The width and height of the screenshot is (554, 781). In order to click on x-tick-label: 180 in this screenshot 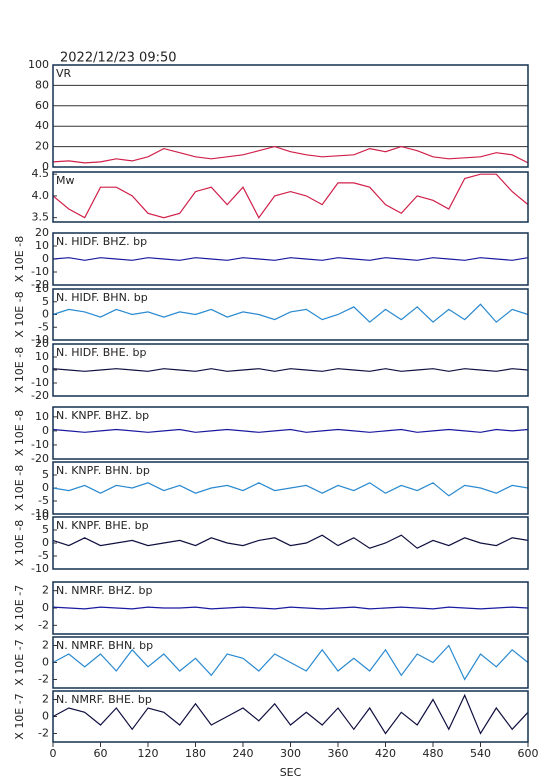, I will do `click(195, 753)`.